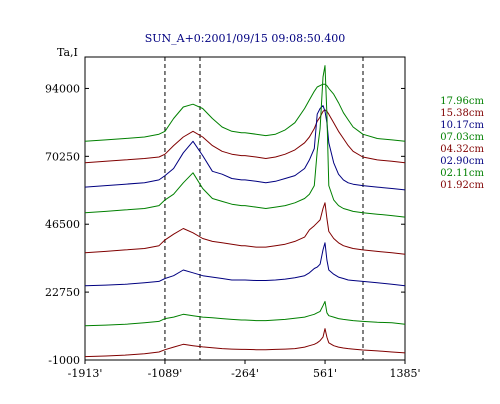  I want to click on x-tick-label: -1089', so click(165, 373).